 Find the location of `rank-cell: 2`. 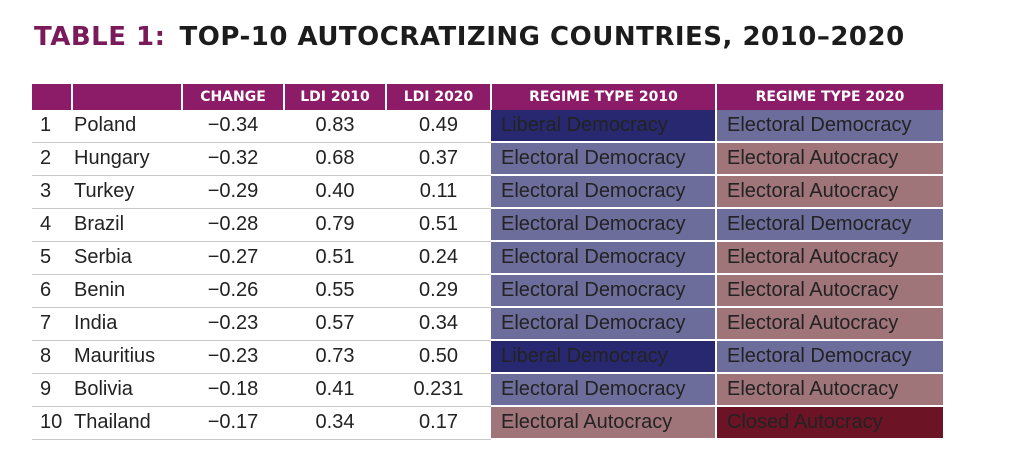

rank-cell: 2 is located at coordinates (52, 159).